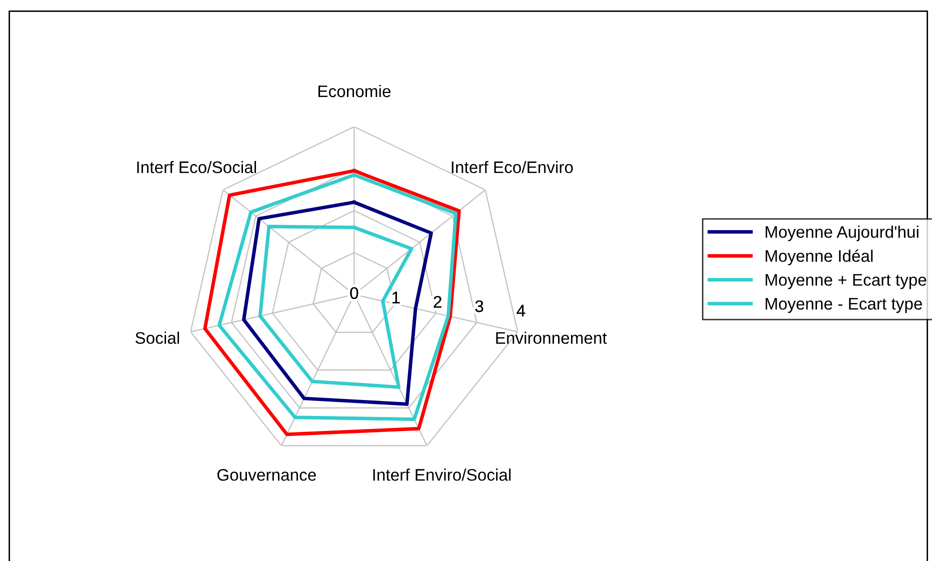 This screenshot has height=561, width=932. I want to click on spoke-label: Economie, so click(354, 91).